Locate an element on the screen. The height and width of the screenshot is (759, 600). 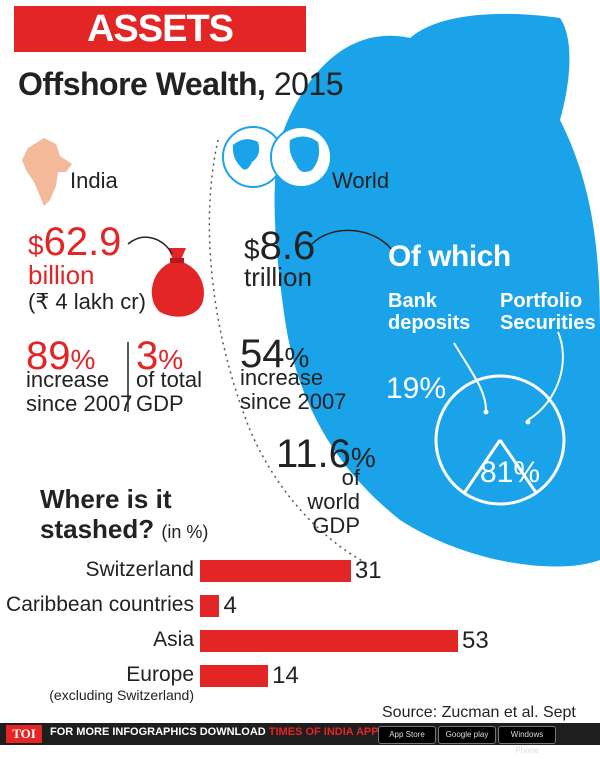
india-gdp-text: of total GDP is located at coordinates (169, 391).